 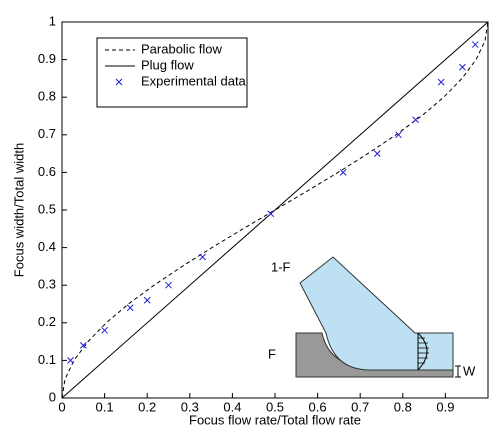 What do you see at coordinates (52, 396) in the screenshot?
I see `y-tick-label: 0` at bounding box center [52, 396].